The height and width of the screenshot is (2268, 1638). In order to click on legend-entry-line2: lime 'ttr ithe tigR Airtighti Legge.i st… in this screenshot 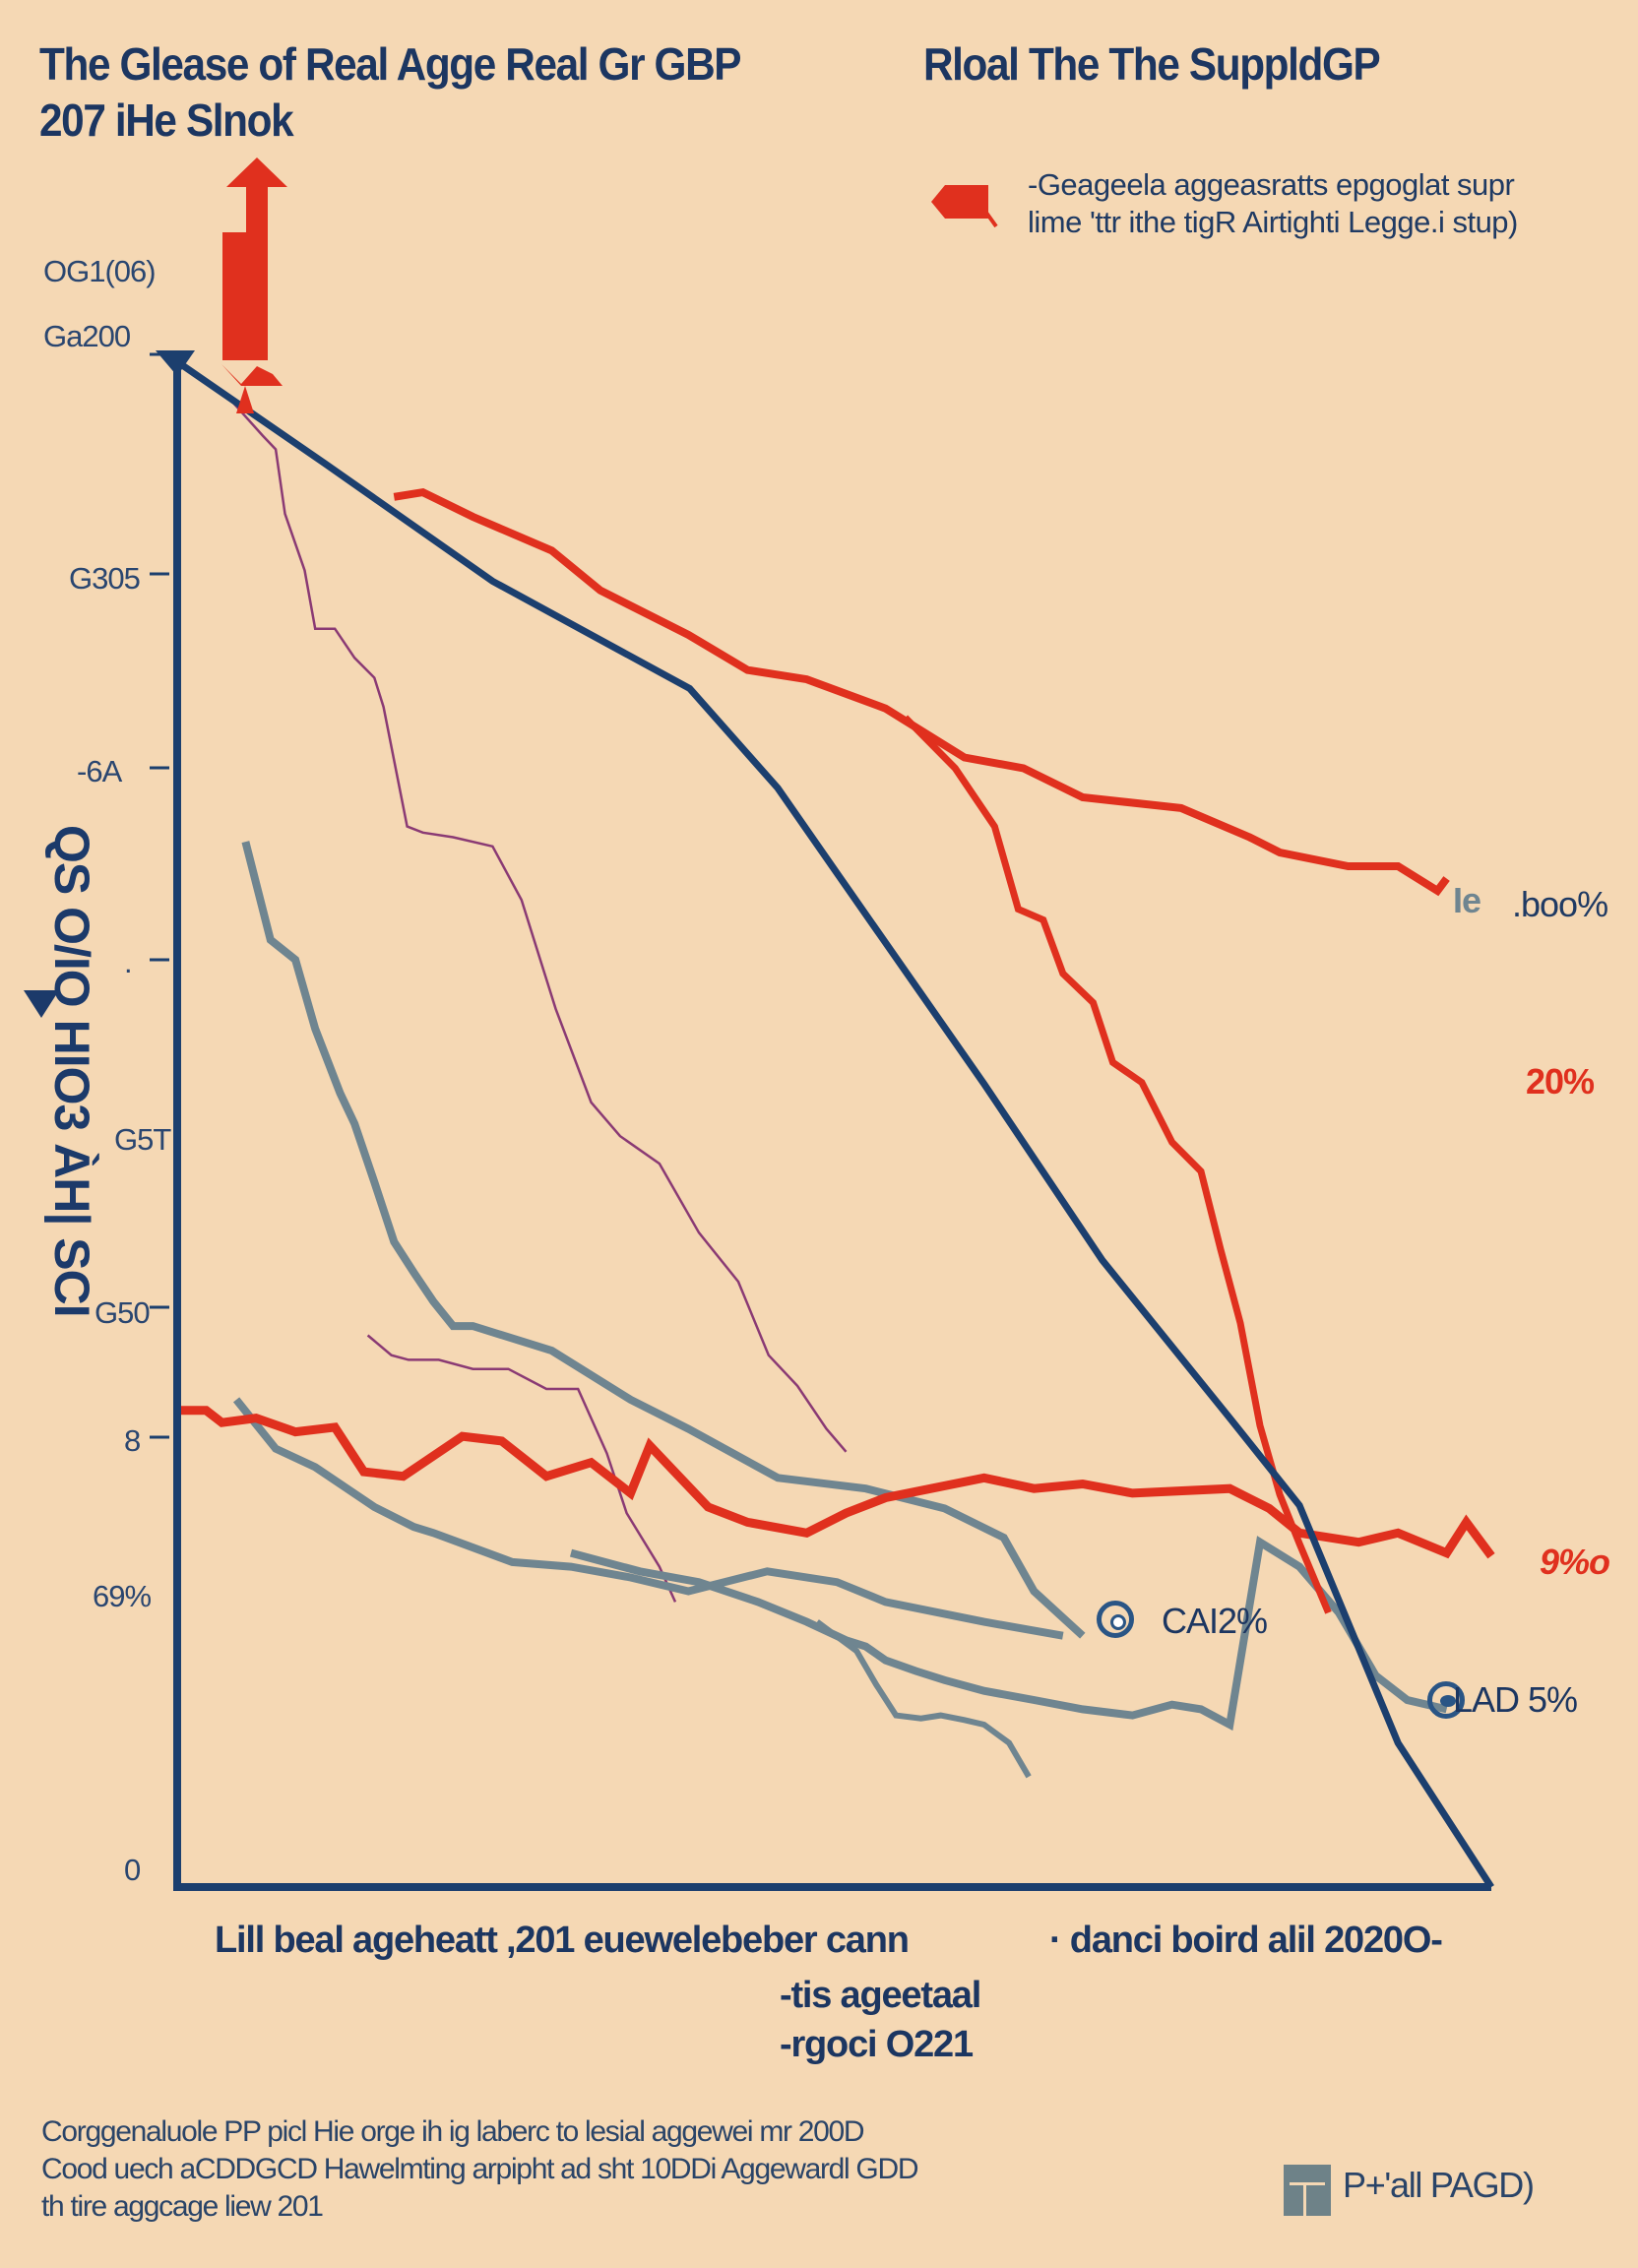, I will do `click(1273, 222)`.